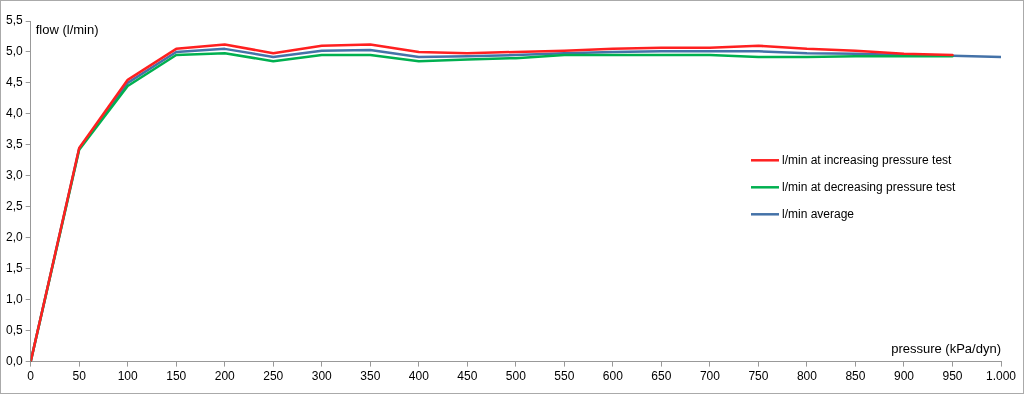  What do you see at coordinates (176, 376) in the screenshot?
I see `x-tick-label: 150` at bounding box center [176, 376].